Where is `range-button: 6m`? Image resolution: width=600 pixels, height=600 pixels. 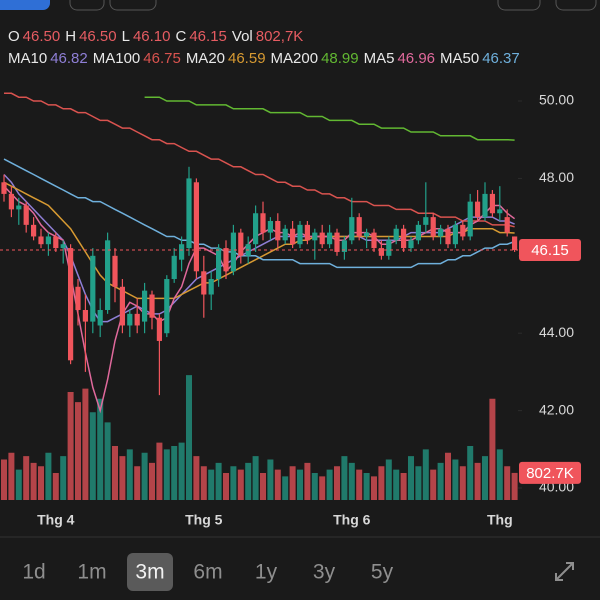 range-button: 6m is located at coordinates (207, 572).